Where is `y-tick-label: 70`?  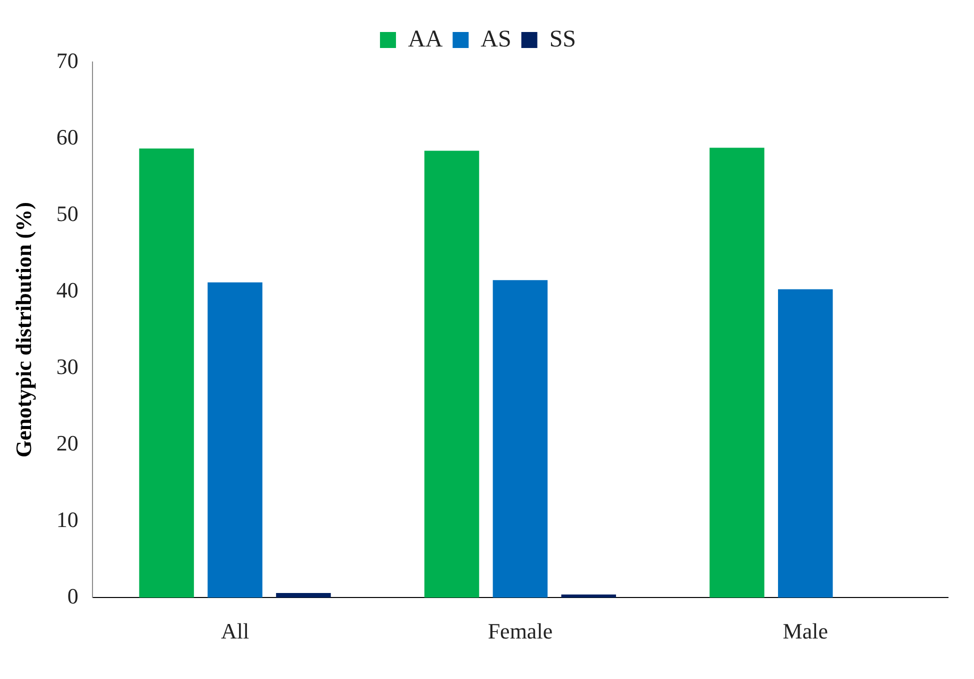
y-tick-label: 70 is located at coordinates (67, 60).